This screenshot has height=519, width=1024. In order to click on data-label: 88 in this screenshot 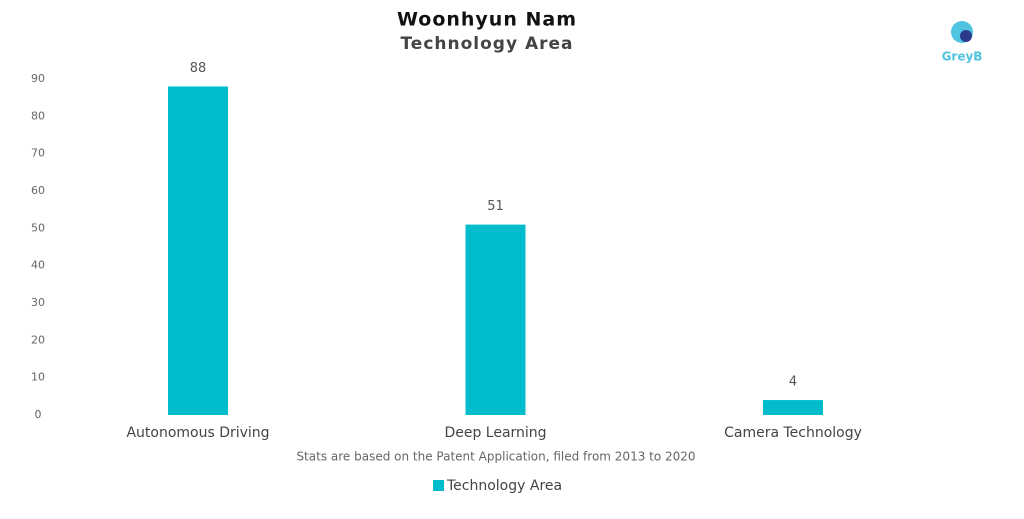, I will do `click(198, 68)`.